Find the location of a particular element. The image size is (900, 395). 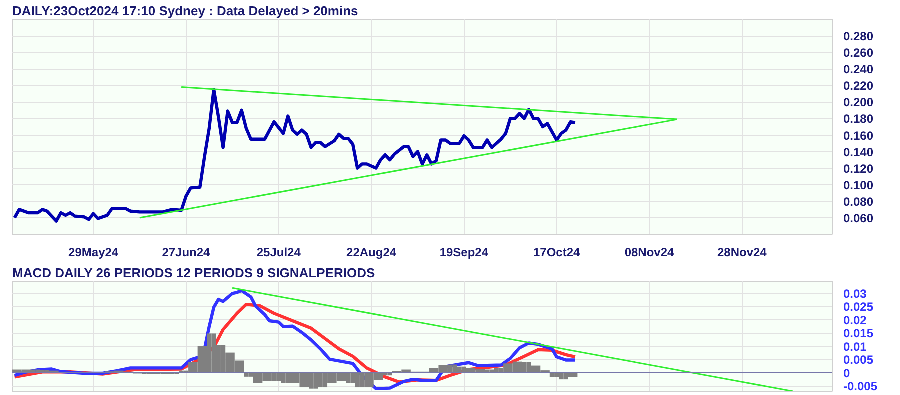

y-tick-label: 0.060 is located at coordinates (859, 218).